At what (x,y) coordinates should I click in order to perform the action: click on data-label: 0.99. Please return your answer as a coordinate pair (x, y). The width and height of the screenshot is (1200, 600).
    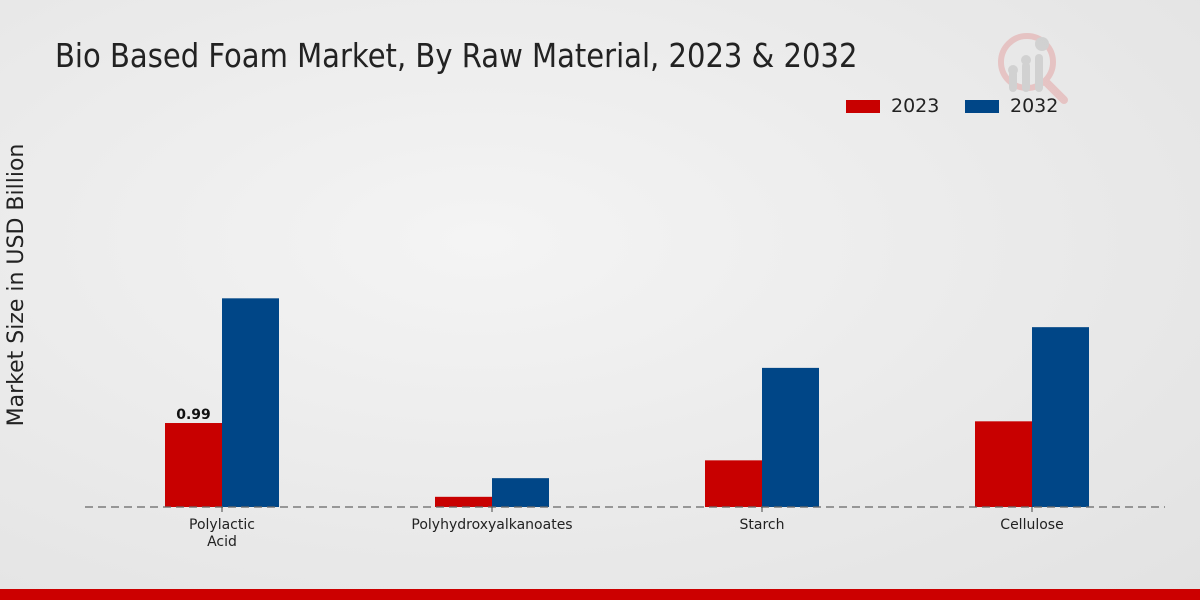
    Looking at the image, I should click on (193, 415).